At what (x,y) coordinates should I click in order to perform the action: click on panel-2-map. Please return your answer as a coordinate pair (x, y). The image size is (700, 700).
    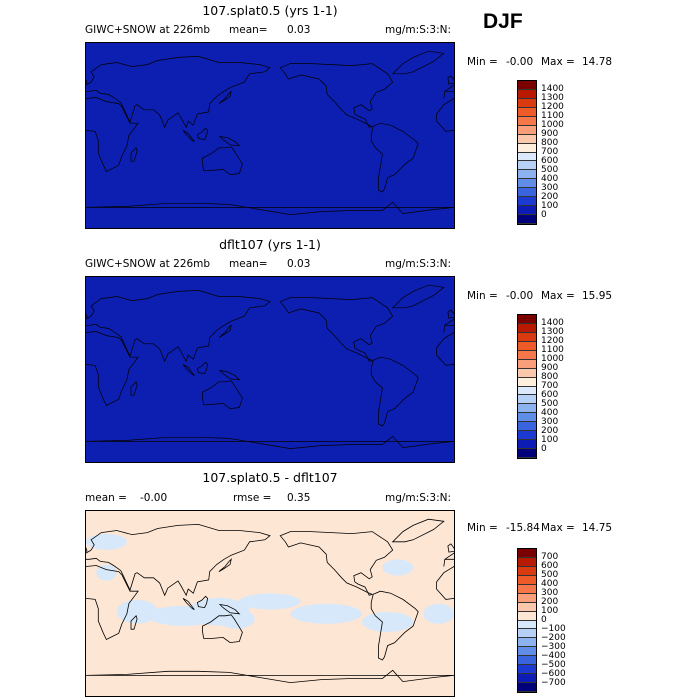
    Looking at the image, I should click on (270, 369).